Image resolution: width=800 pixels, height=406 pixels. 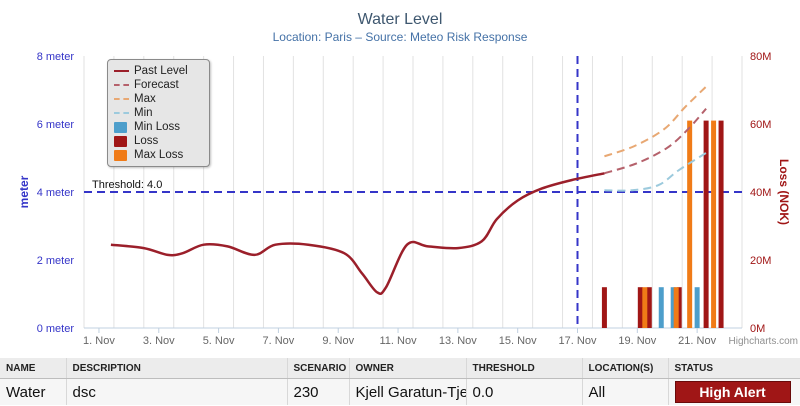 What do you see at coordinates (177, 391) in the screenshot?
I see `cell-description: dsc` at bounding box center [177, 391].